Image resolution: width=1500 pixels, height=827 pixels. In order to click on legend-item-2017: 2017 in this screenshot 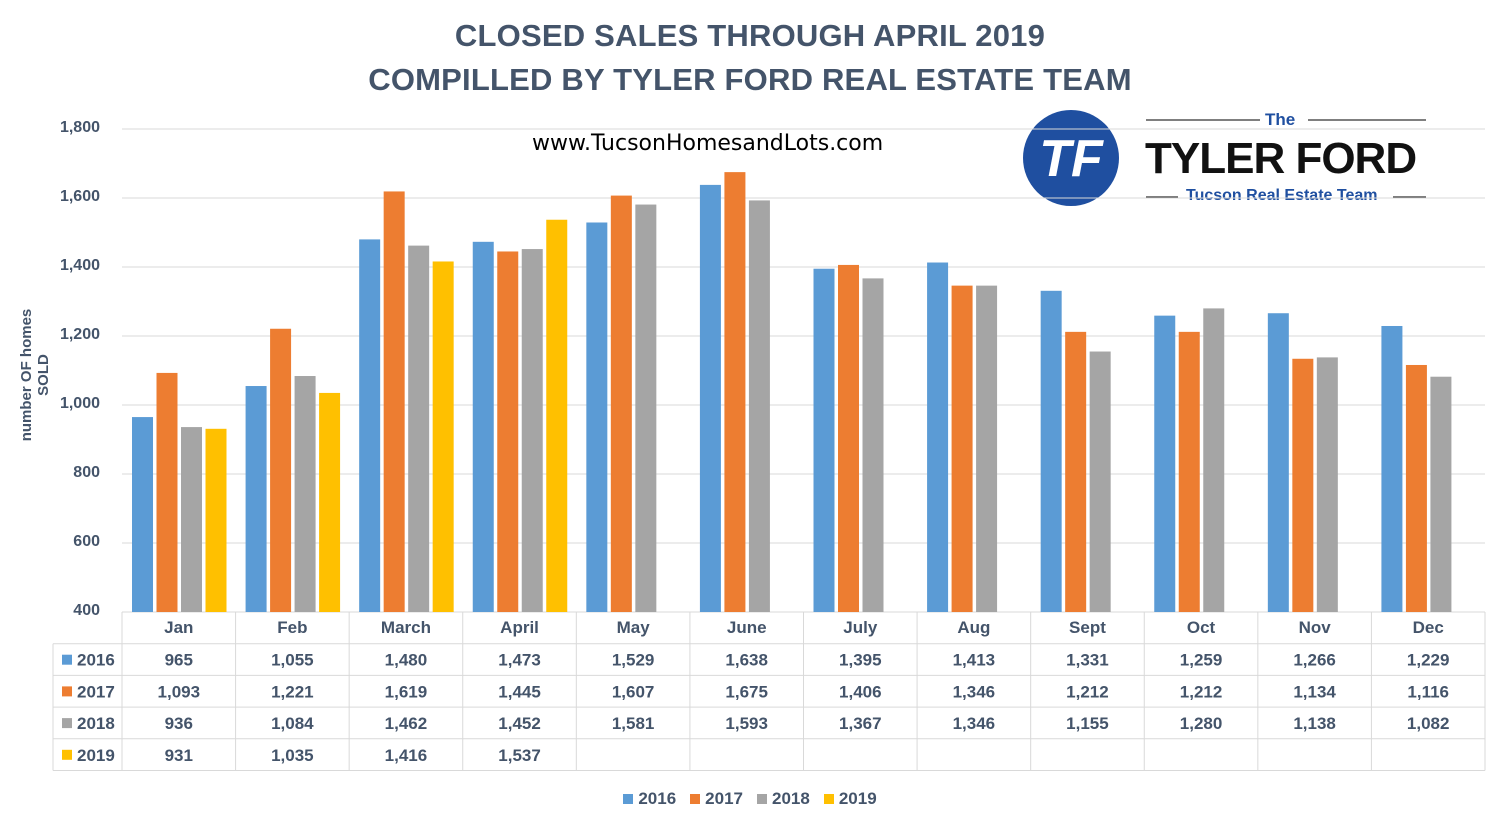, I will do `click(716, 799)`.